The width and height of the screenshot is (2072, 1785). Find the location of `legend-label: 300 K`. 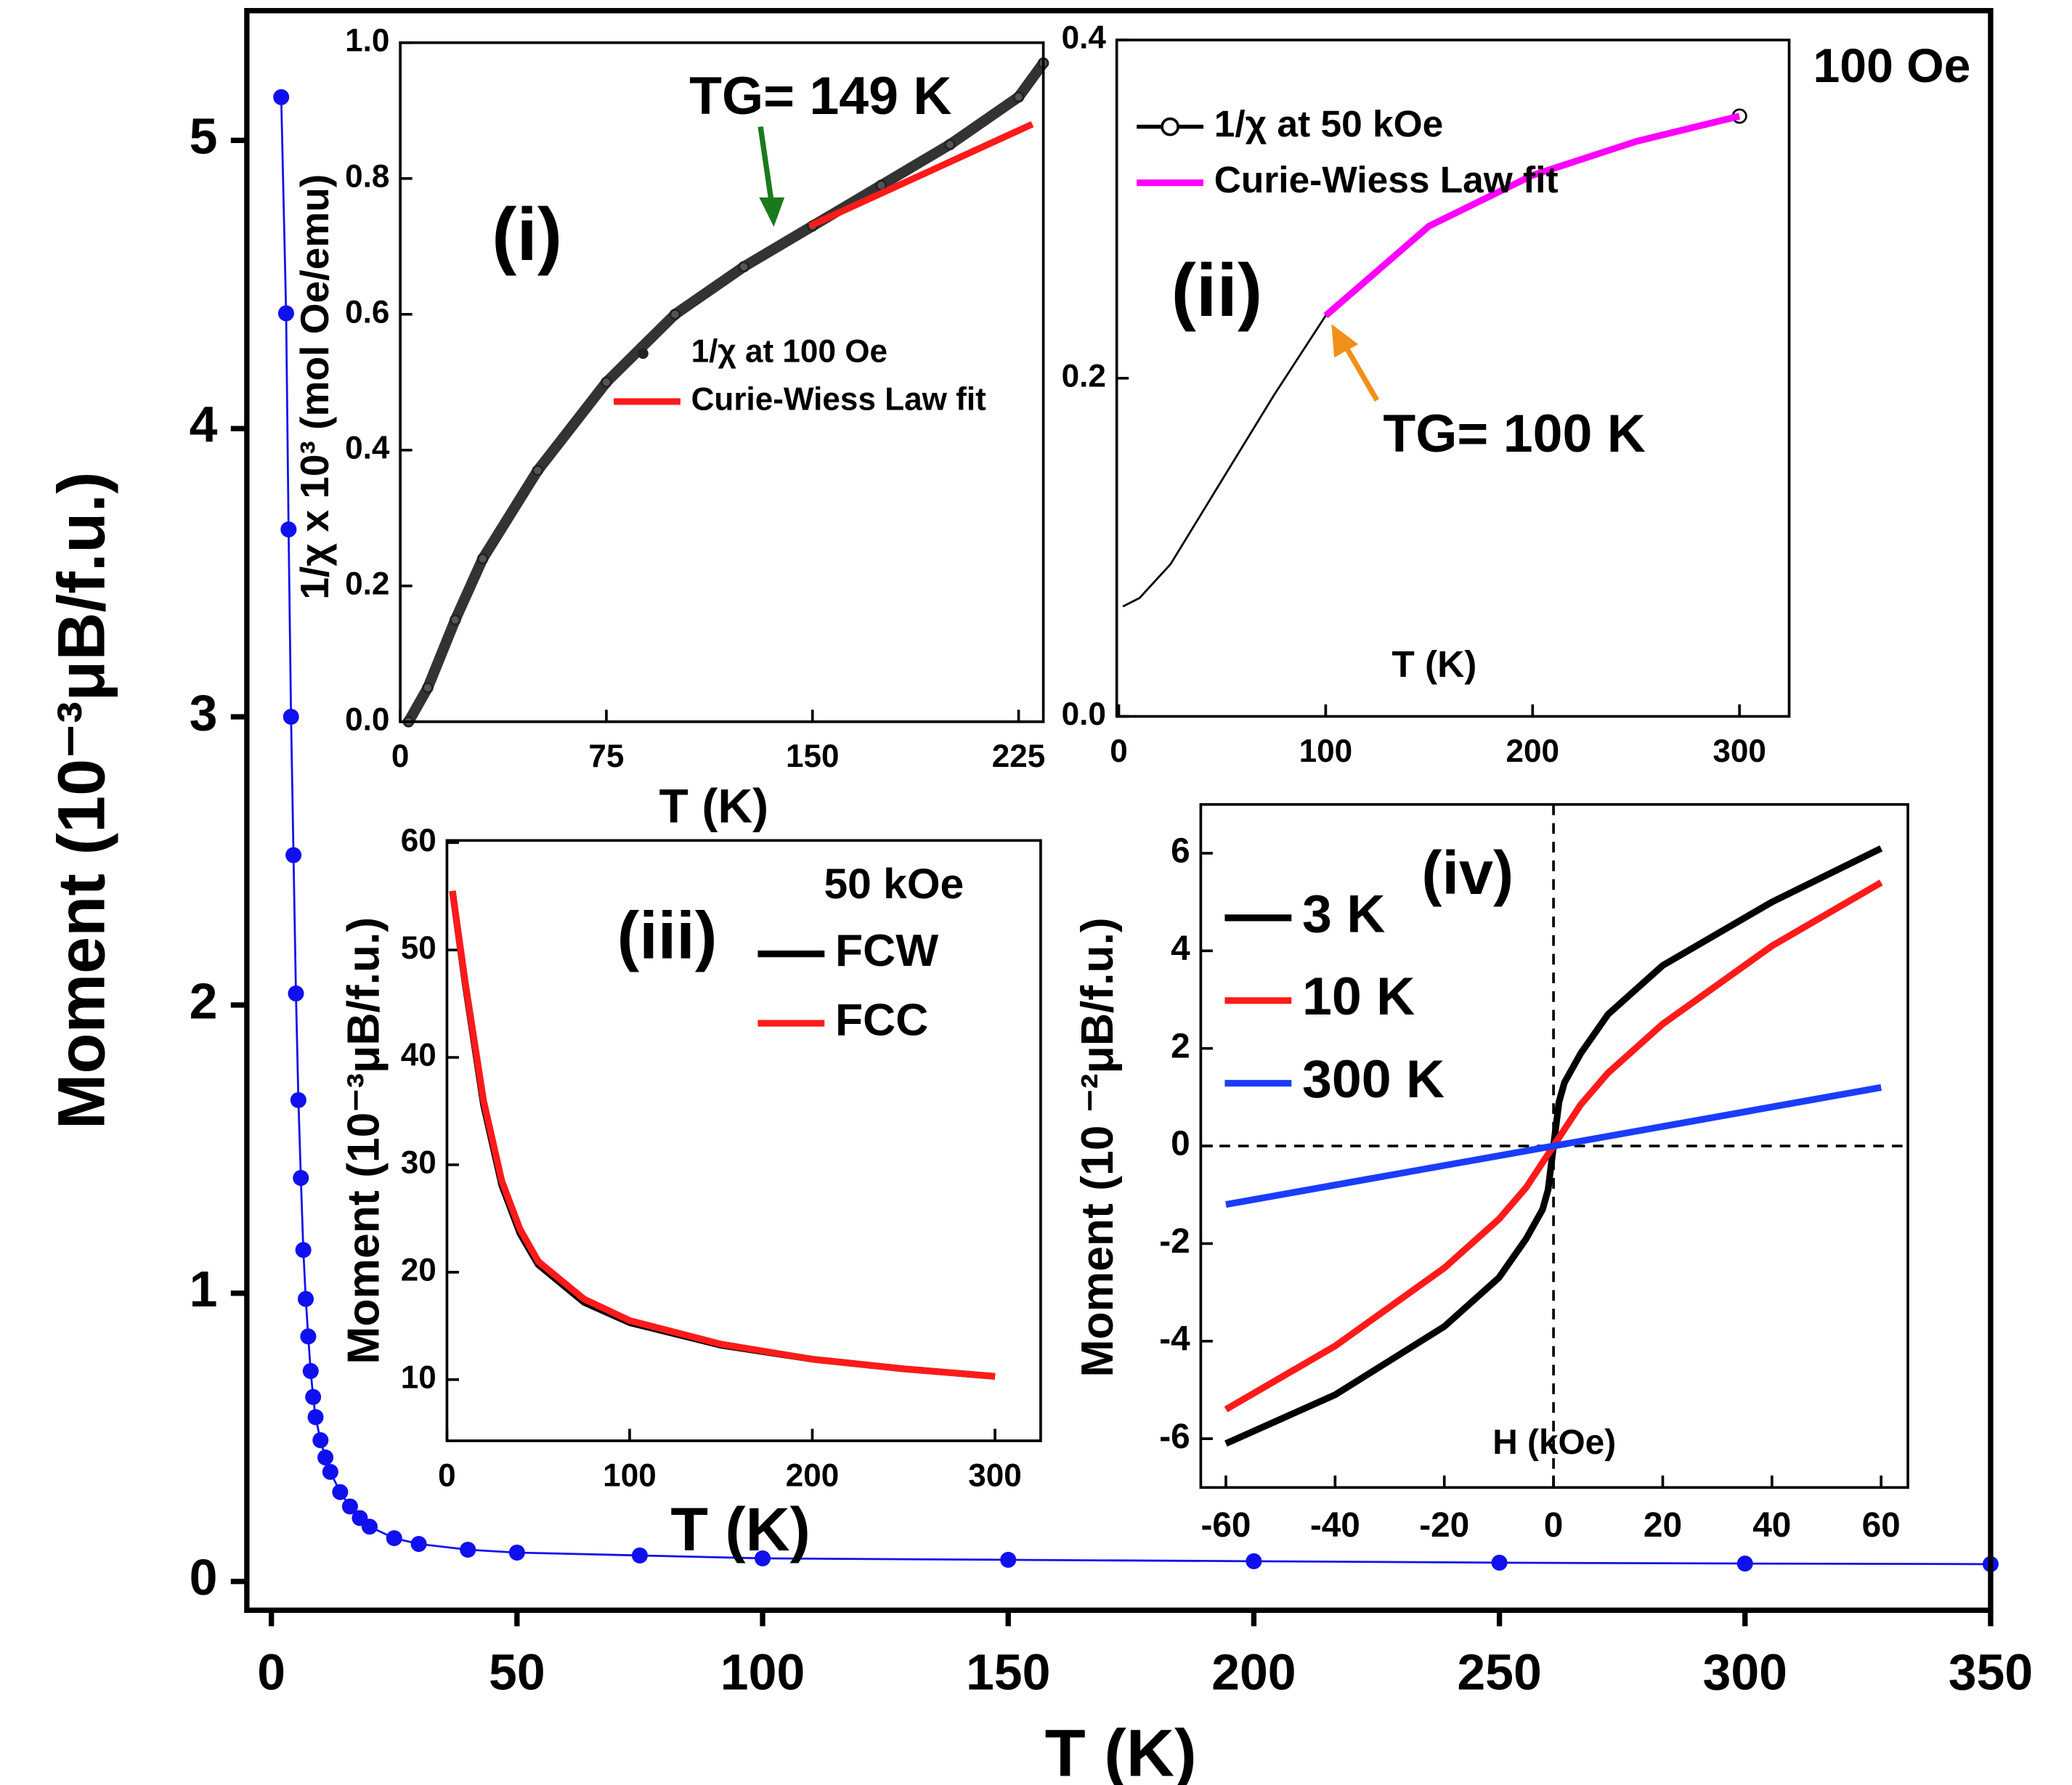

legend-label: 300 K is located at coordinates (1373, 1079).